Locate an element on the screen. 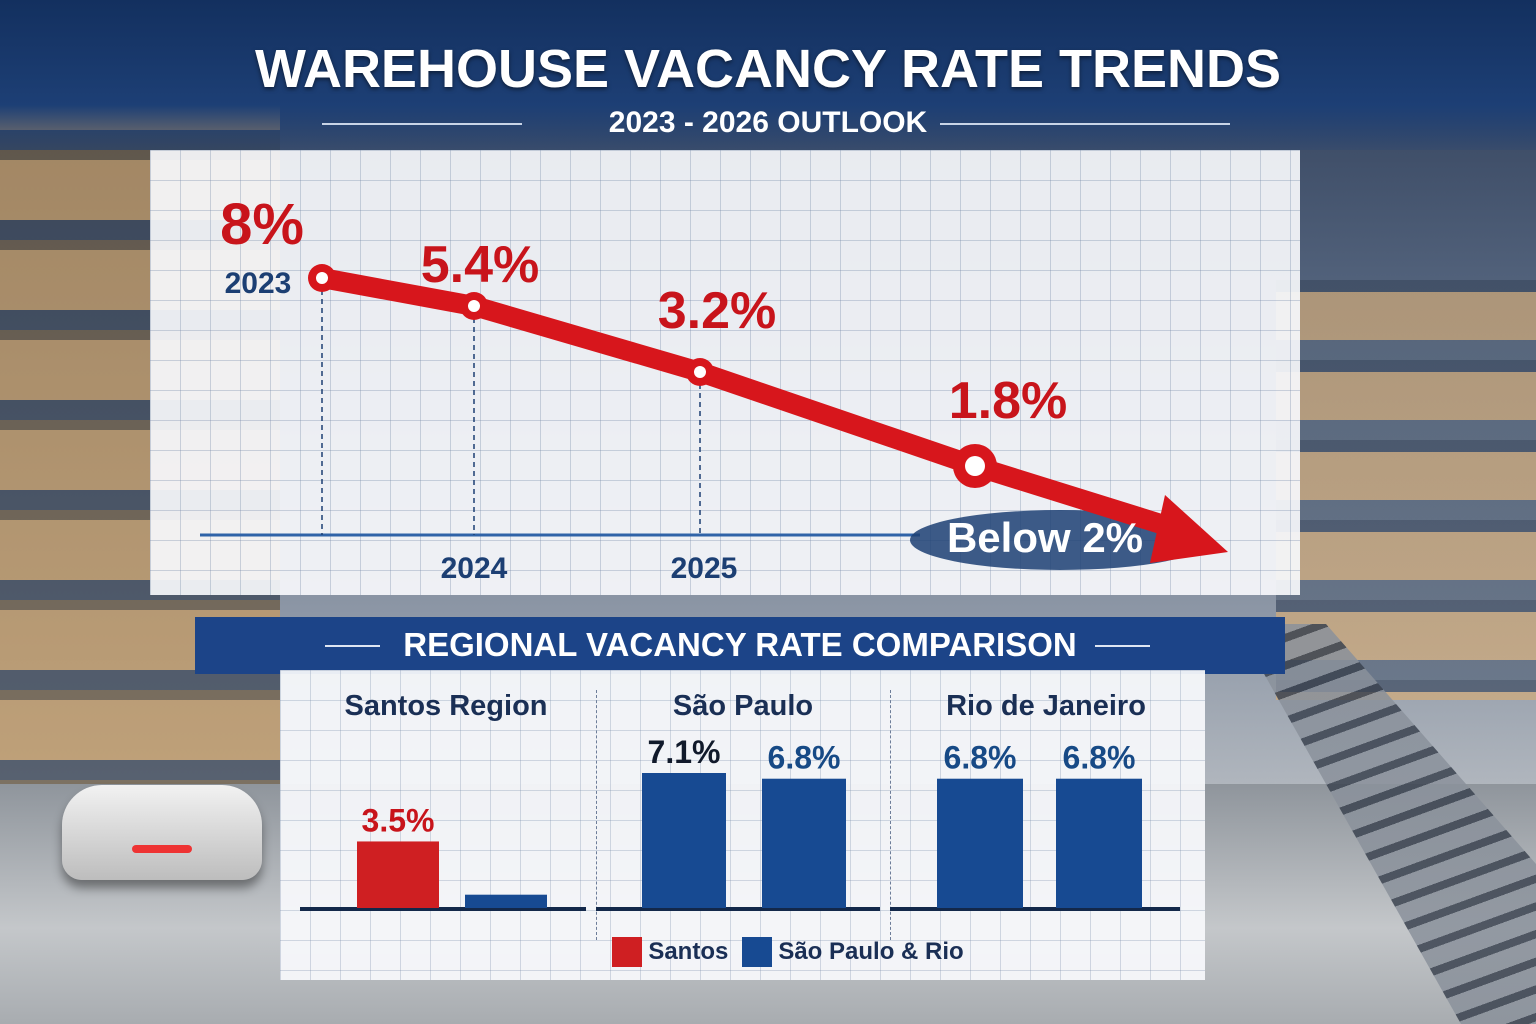 This screenshot has width=1536, height=1024. data-label: 3.2% is located at coordinates (717, 311).